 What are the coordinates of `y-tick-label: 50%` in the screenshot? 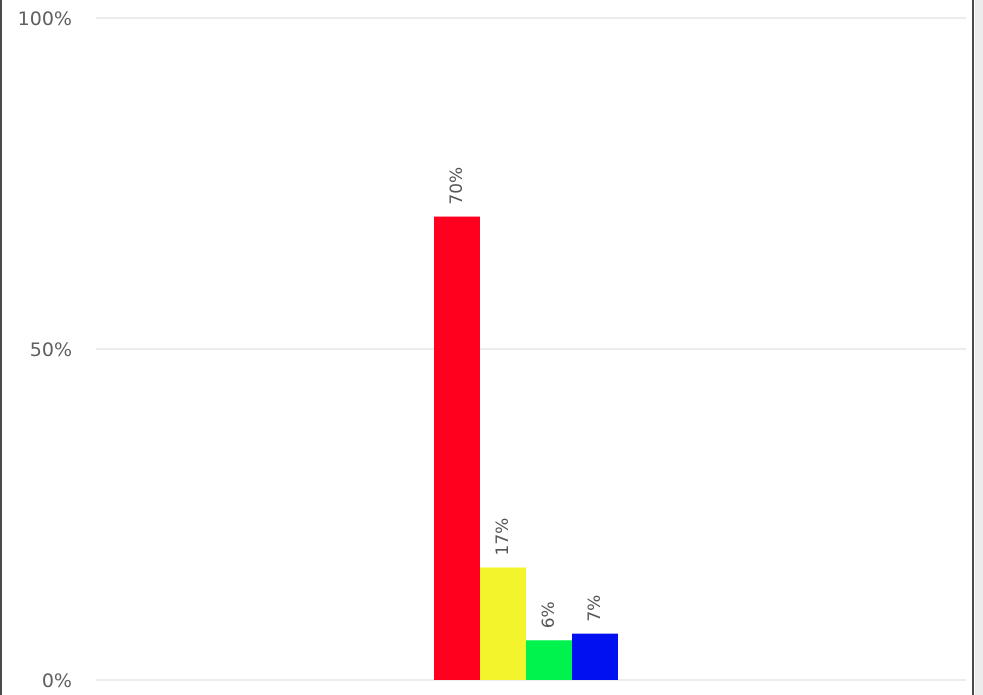 It's located at (51, 350).